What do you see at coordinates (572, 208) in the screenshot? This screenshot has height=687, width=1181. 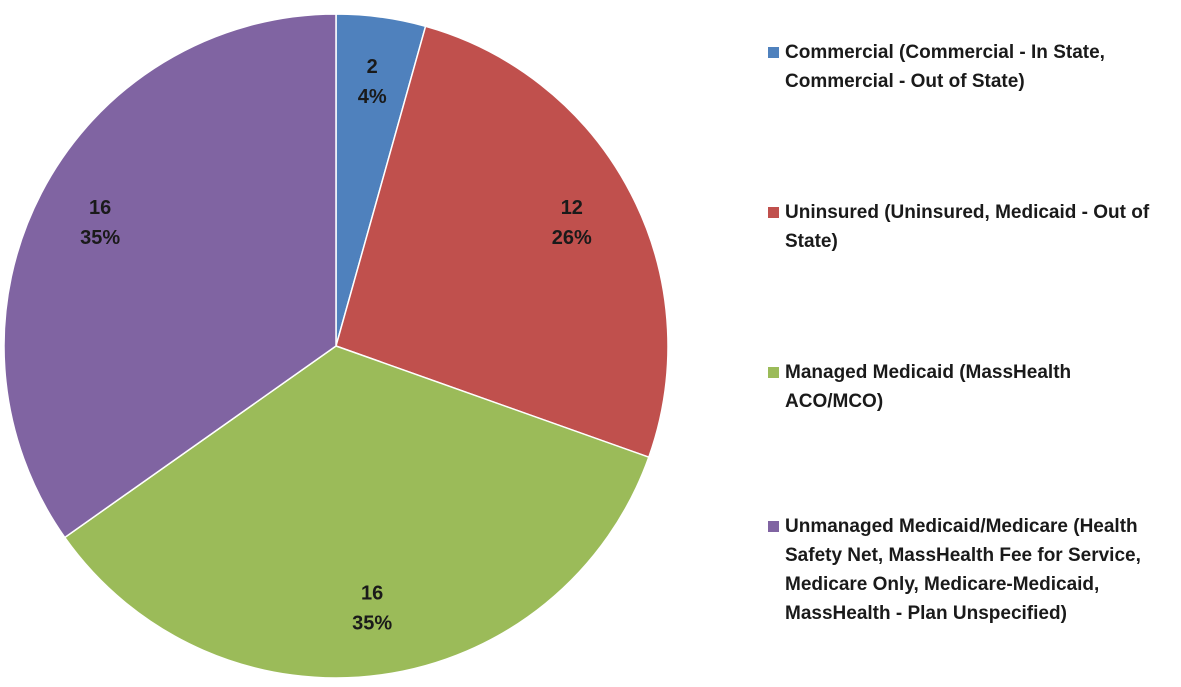 I see `value-label: 12` at bounding box center [572, 208].